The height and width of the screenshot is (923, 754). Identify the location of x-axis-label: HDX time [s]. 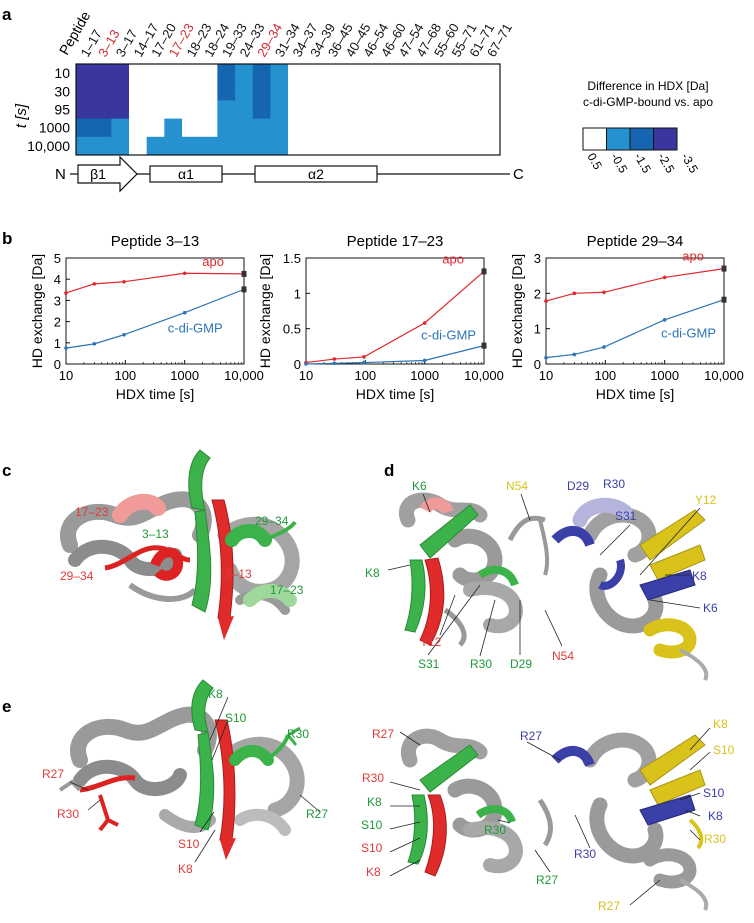
(155, 394).